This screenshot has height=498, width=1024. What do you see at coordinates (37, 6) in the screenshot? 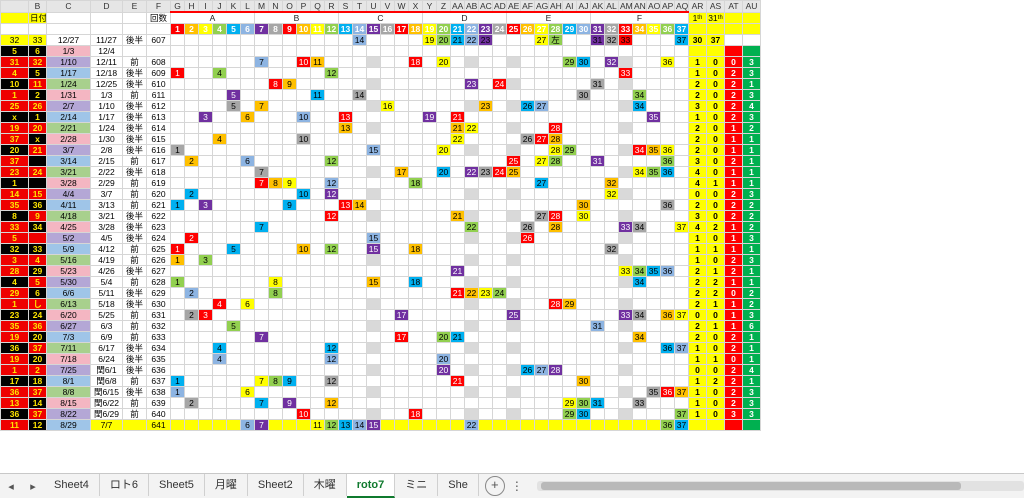
I see `column-header: B` at bounding box center [37, 6].